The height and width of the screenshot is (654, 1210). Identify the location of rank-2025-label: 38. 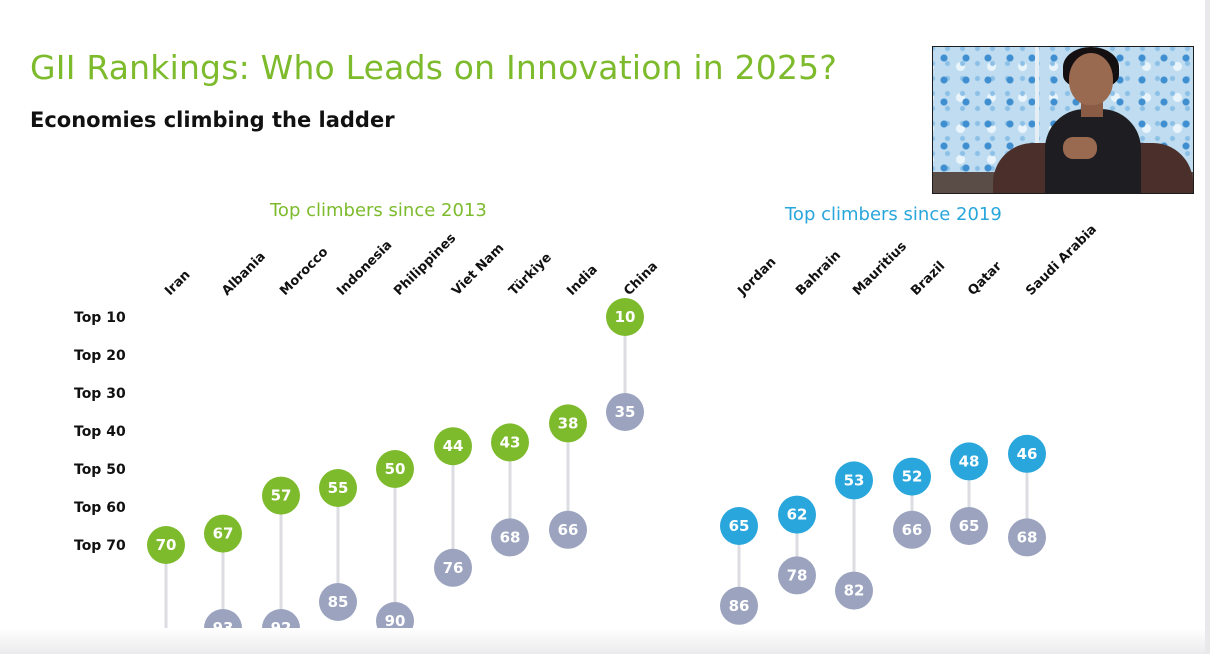
(568, 423).